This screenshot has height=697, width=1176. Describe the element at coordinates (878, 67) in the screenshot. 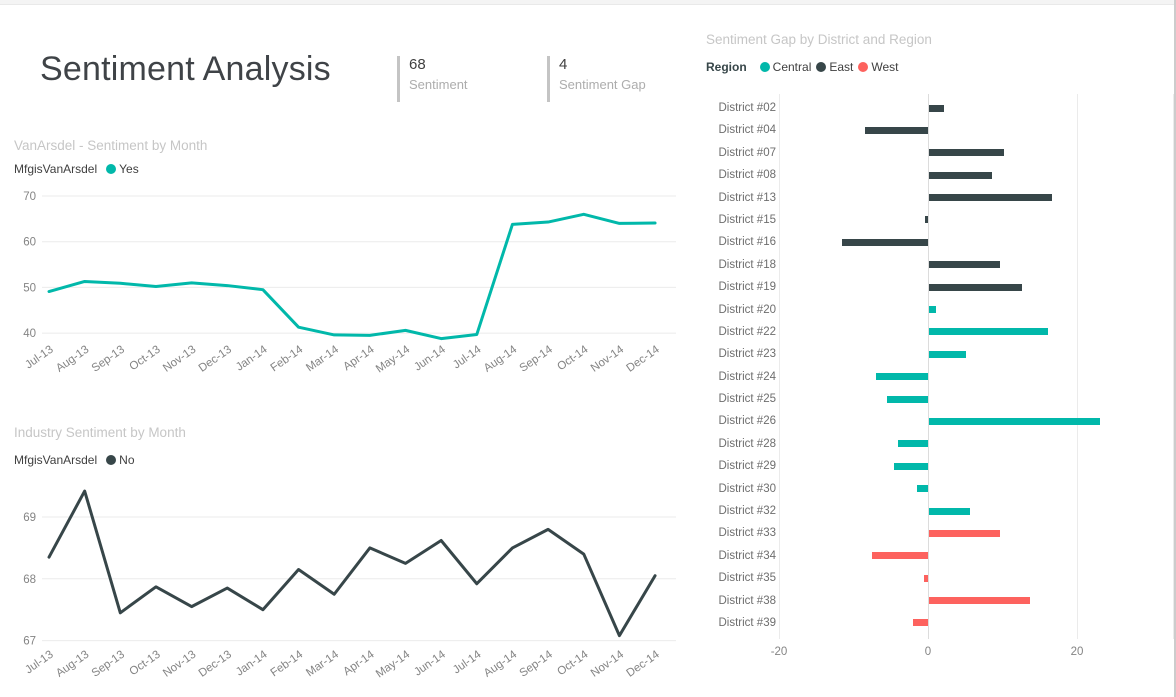

I see `legend-item-west: West` at that location.